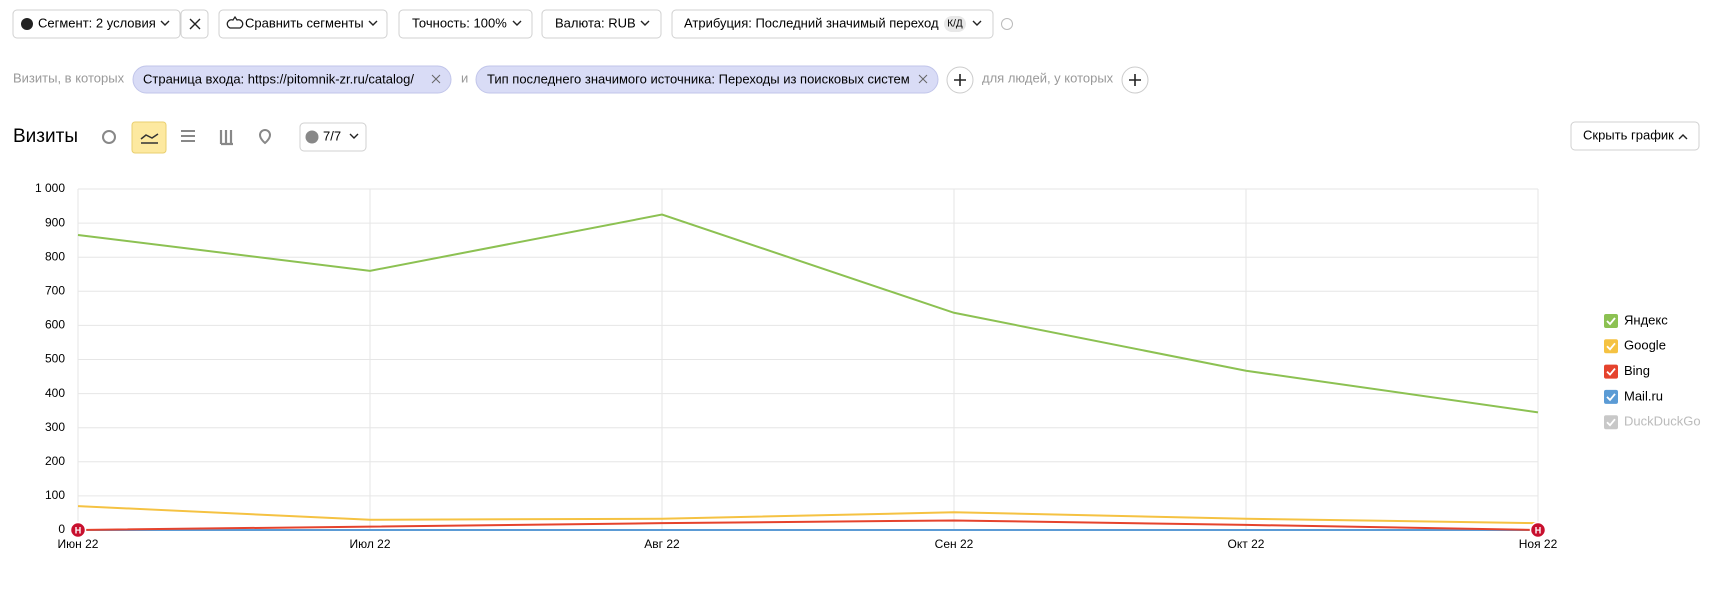 Image resolution: width=1712 pixels, height=592 pixels. I want to click on button-label: Точность: 100%, so click(459, 22).